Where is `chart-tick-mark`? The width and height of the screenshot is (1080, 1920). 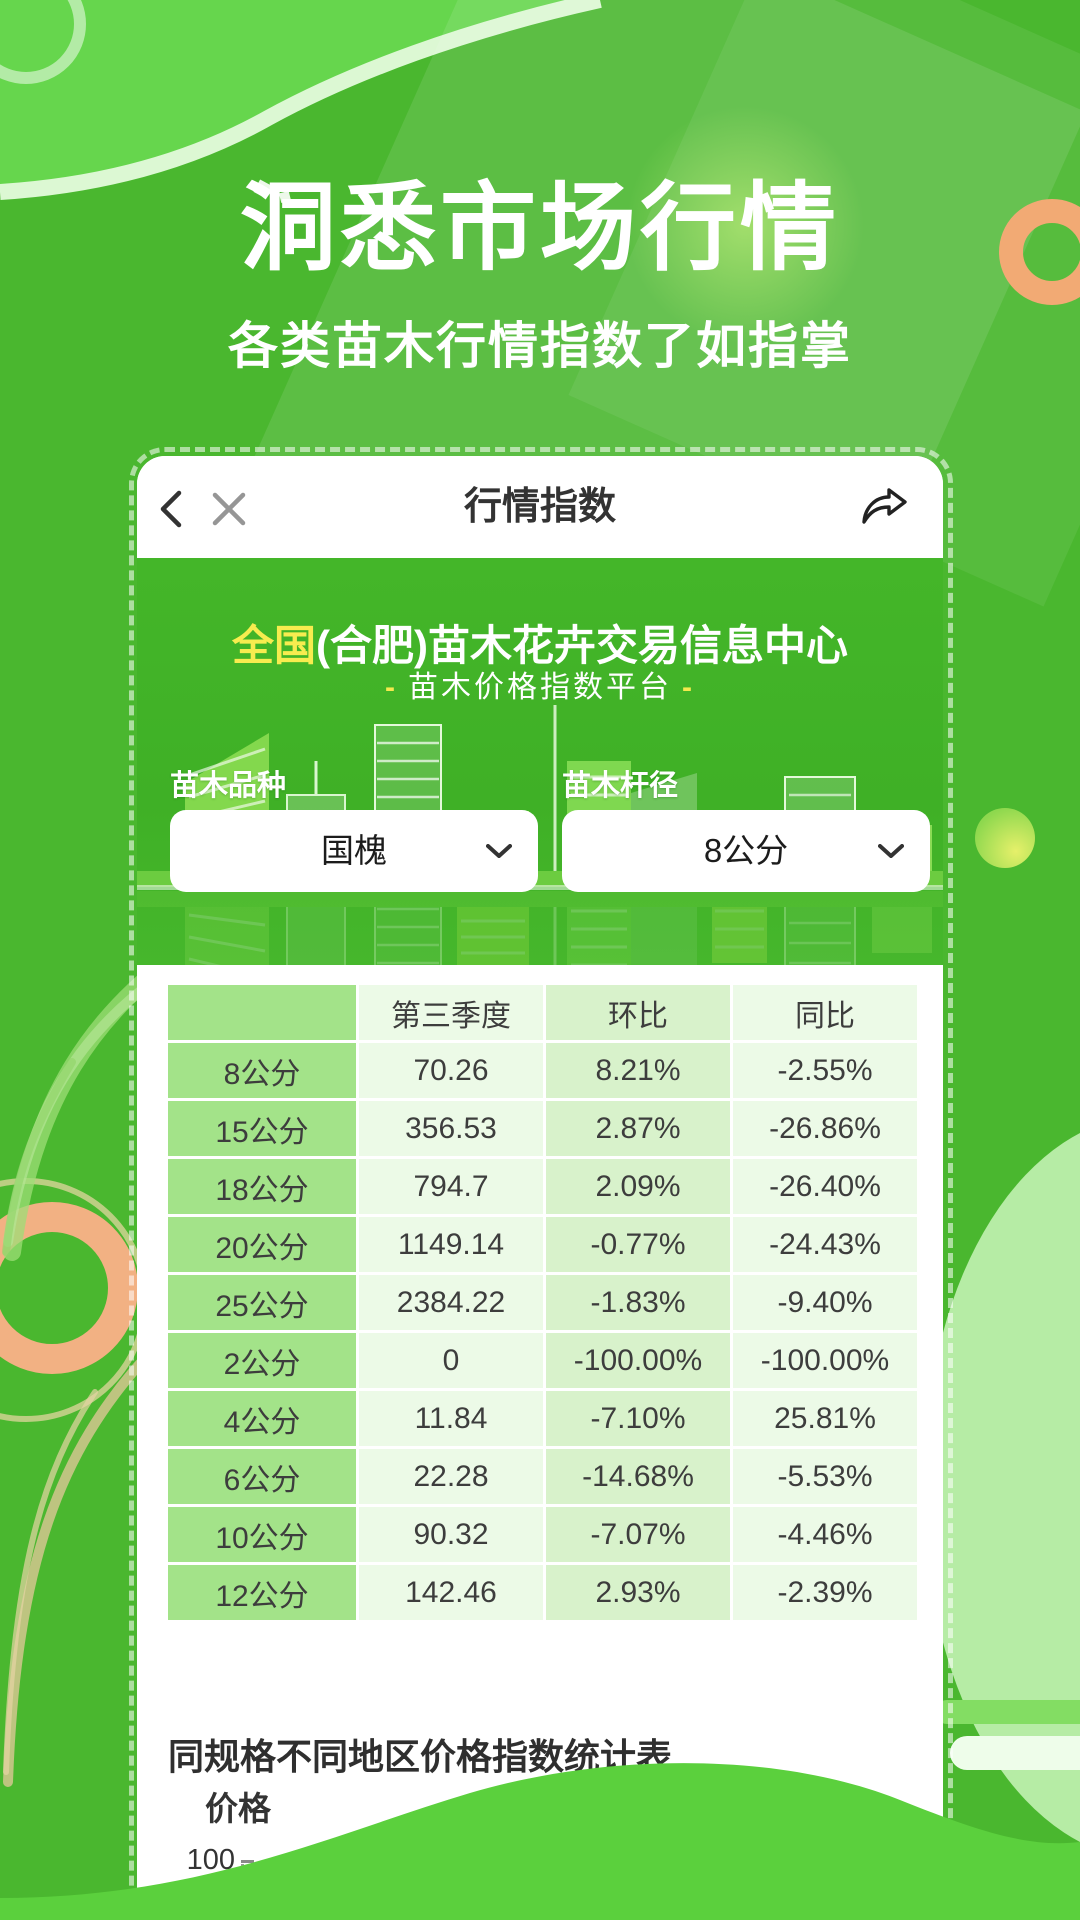
chart-tick-mark is located at coordinates (247, 1861).